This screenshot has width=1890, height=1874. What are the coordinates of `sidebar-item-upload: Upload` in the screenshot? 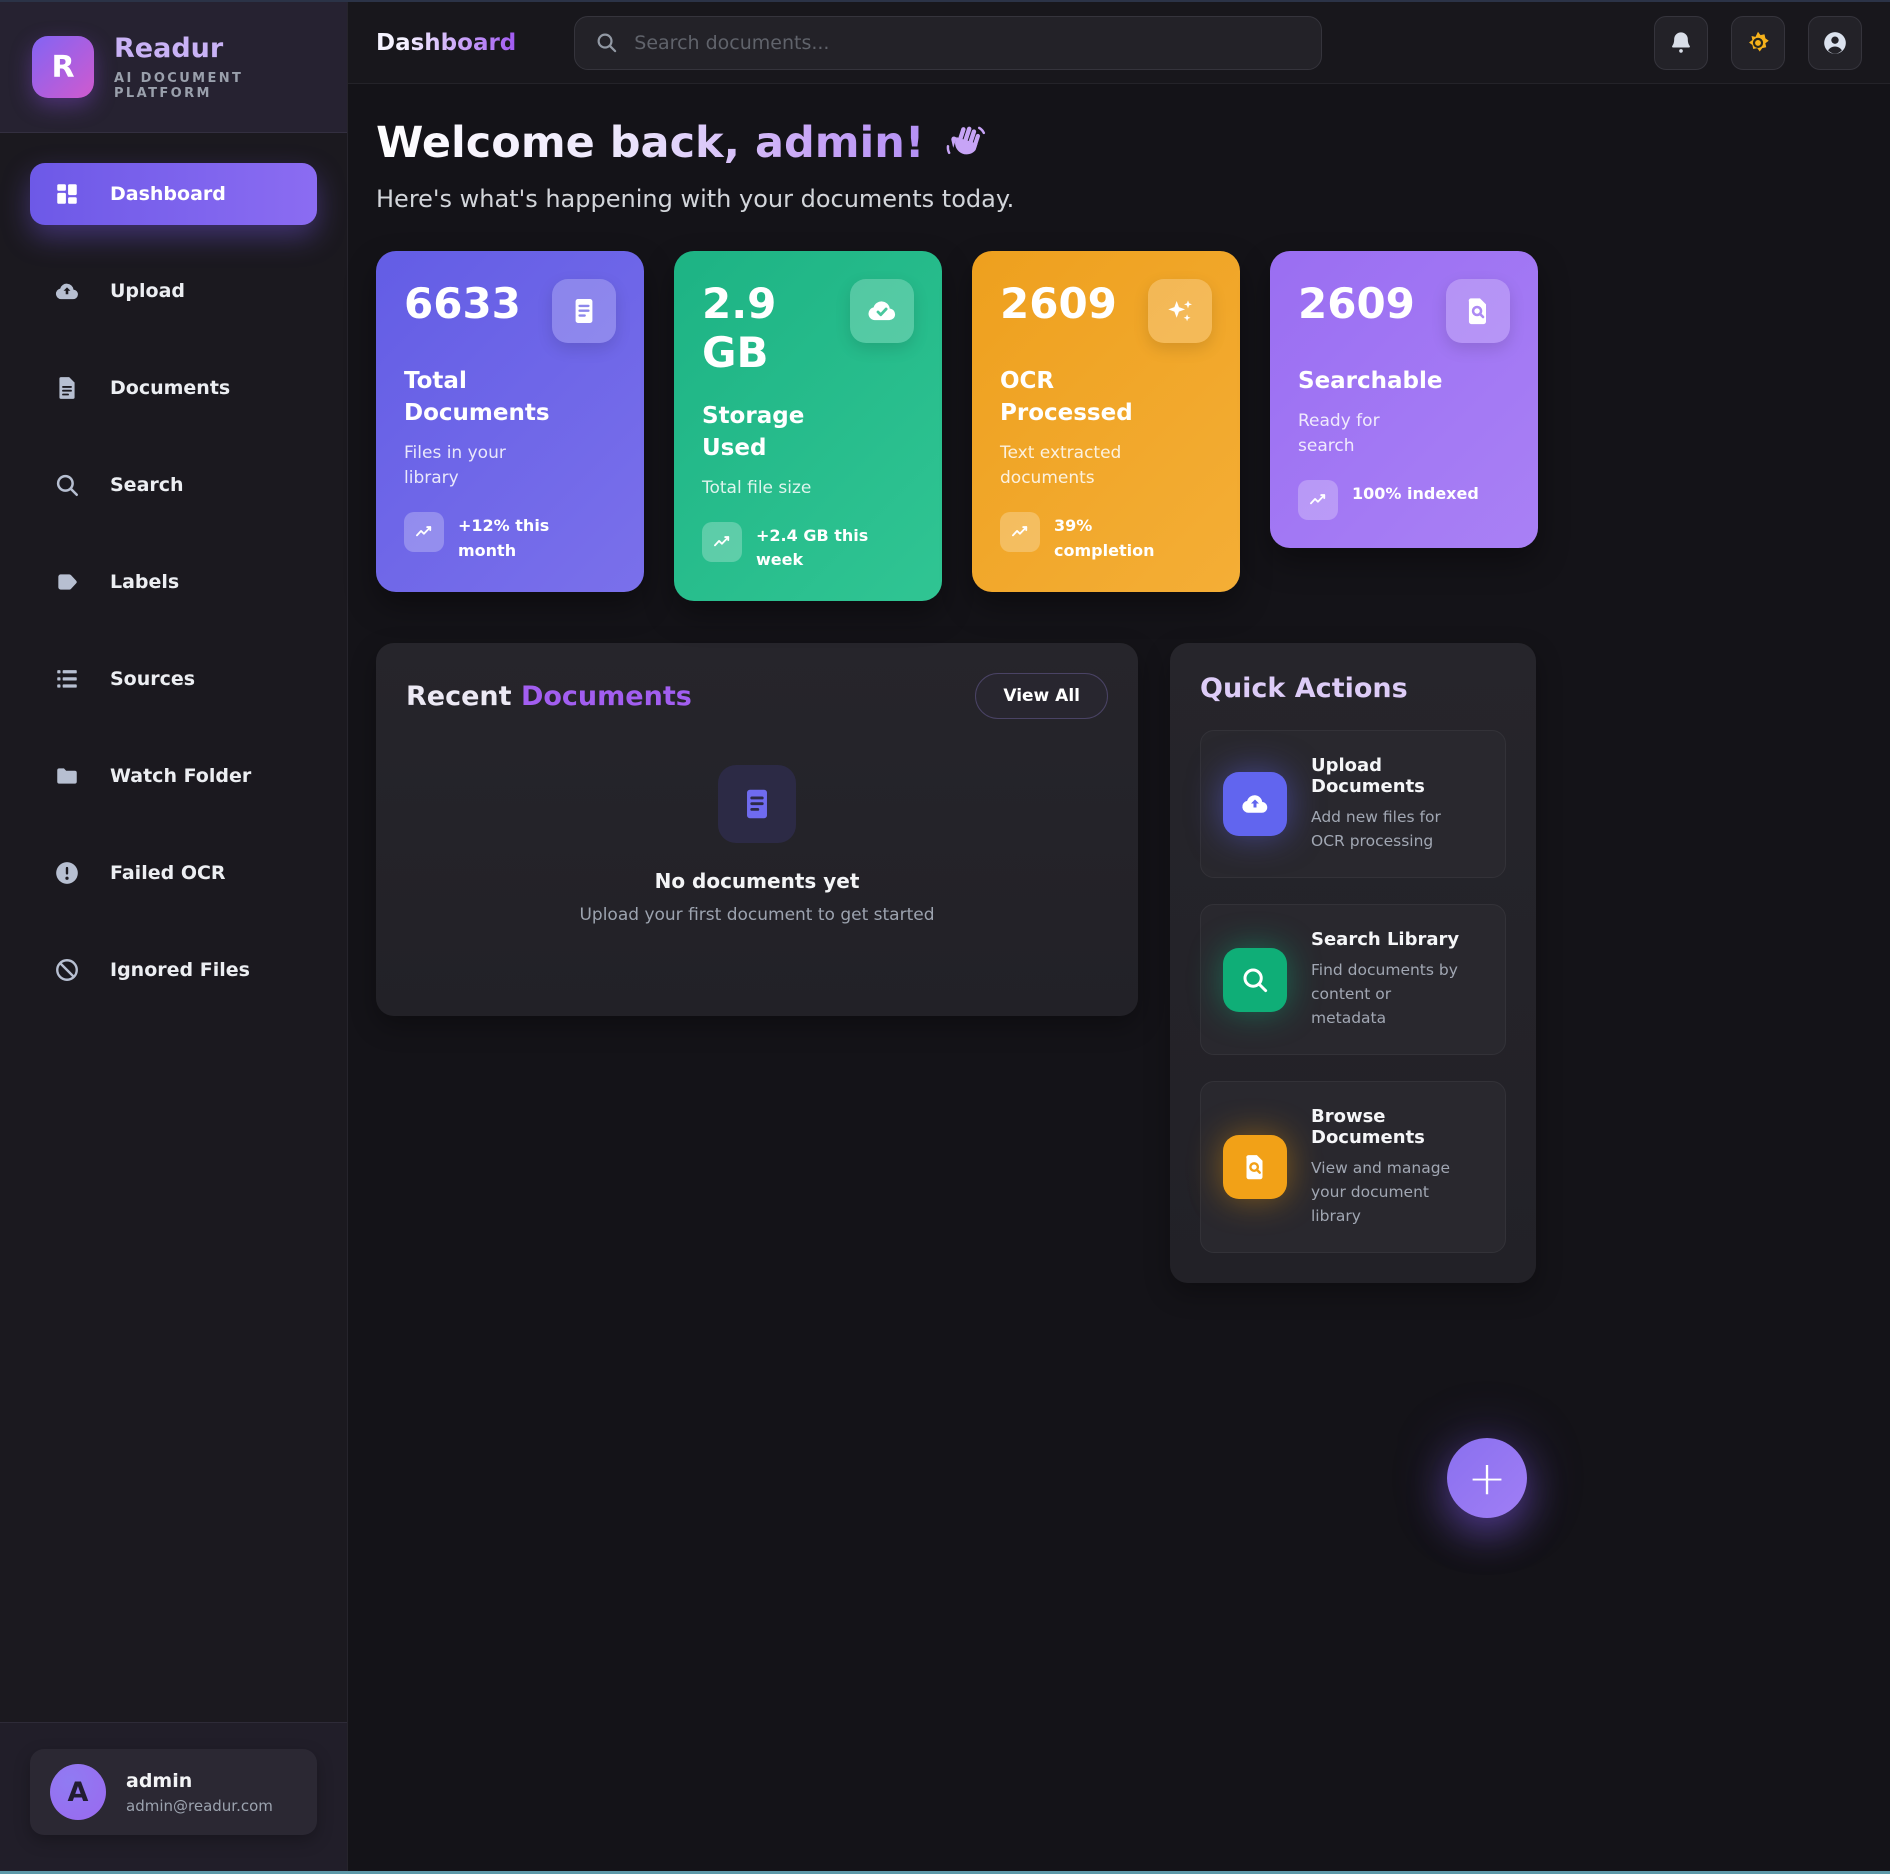 It's located at (173, 291).